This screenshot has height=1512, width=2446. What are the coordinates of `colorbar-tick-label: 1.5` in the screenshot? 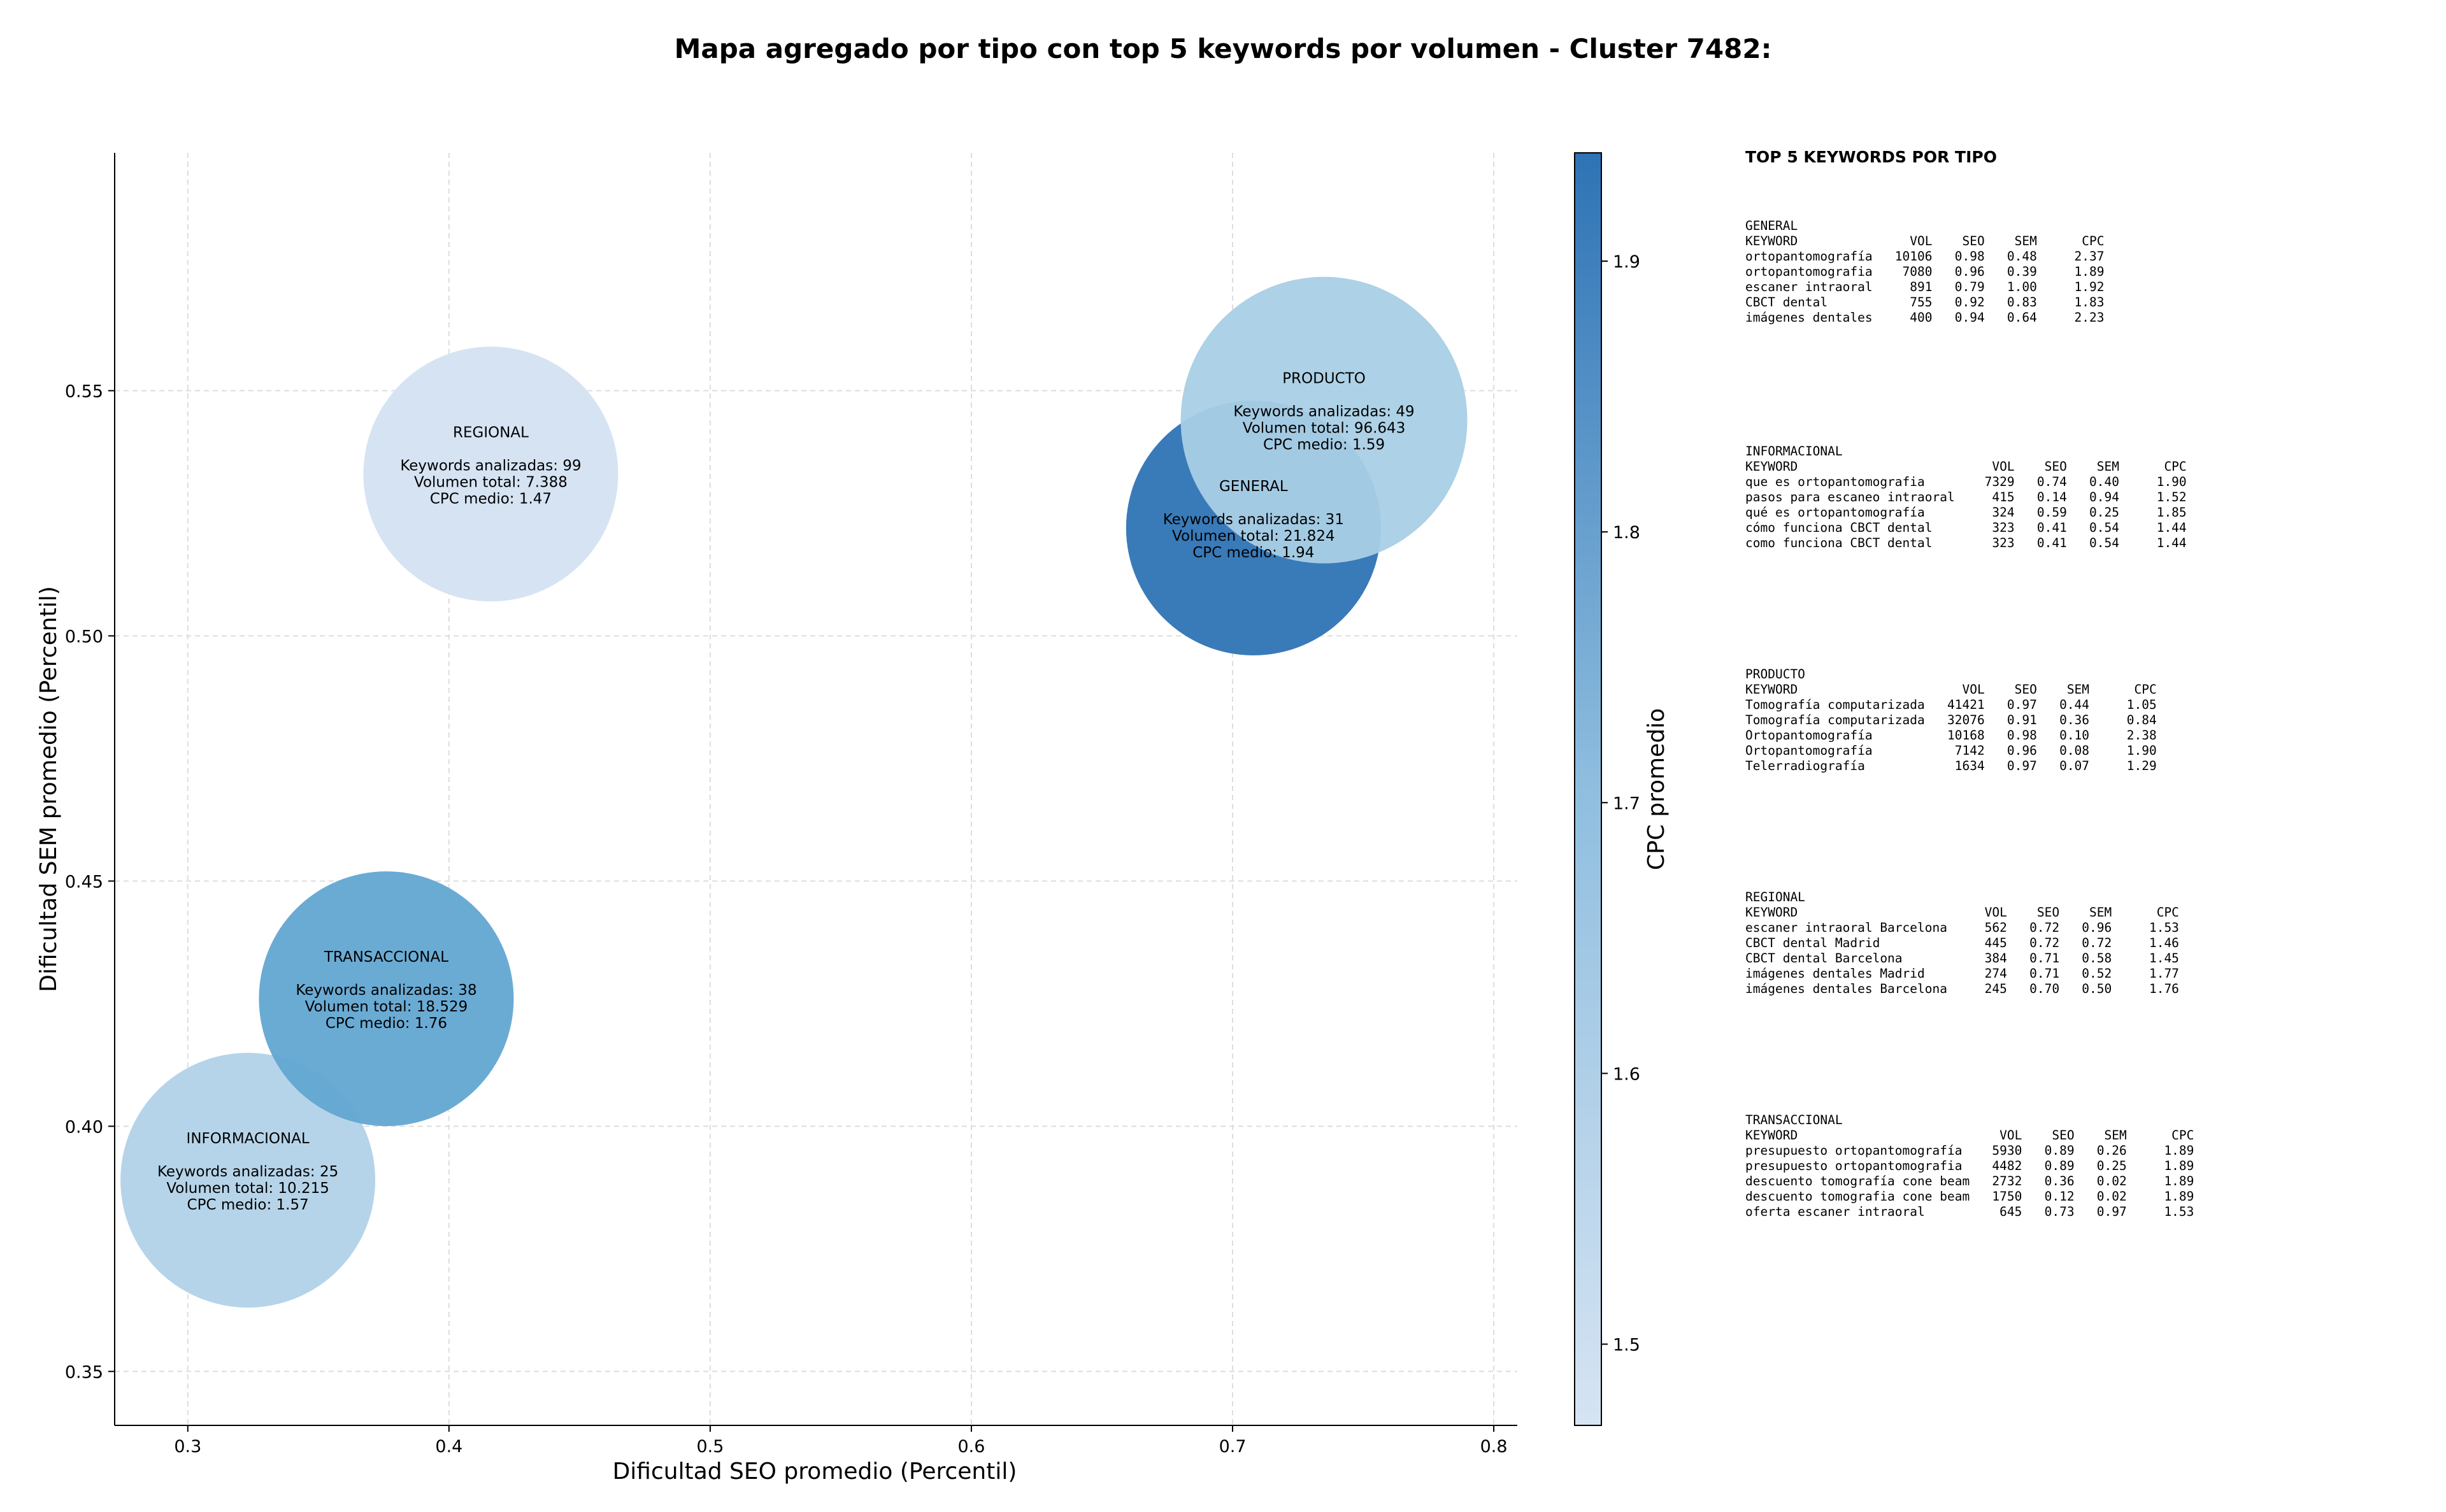 It's located at (1627, 1345).